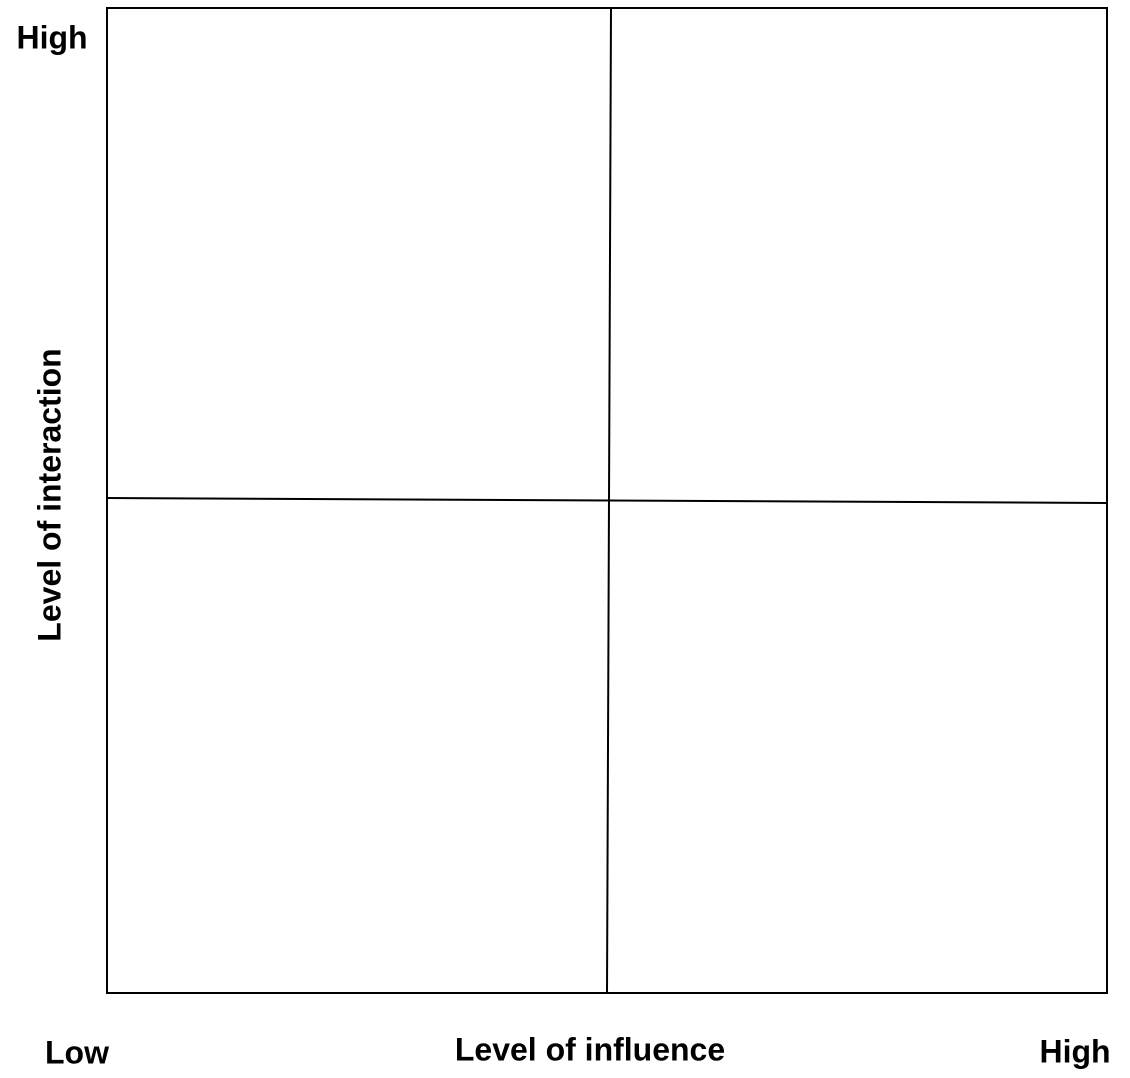 Image resolution: width=1130 pixels, height=1078 pixels. I want to click on x-low-label: Low, so click(77, 1052).